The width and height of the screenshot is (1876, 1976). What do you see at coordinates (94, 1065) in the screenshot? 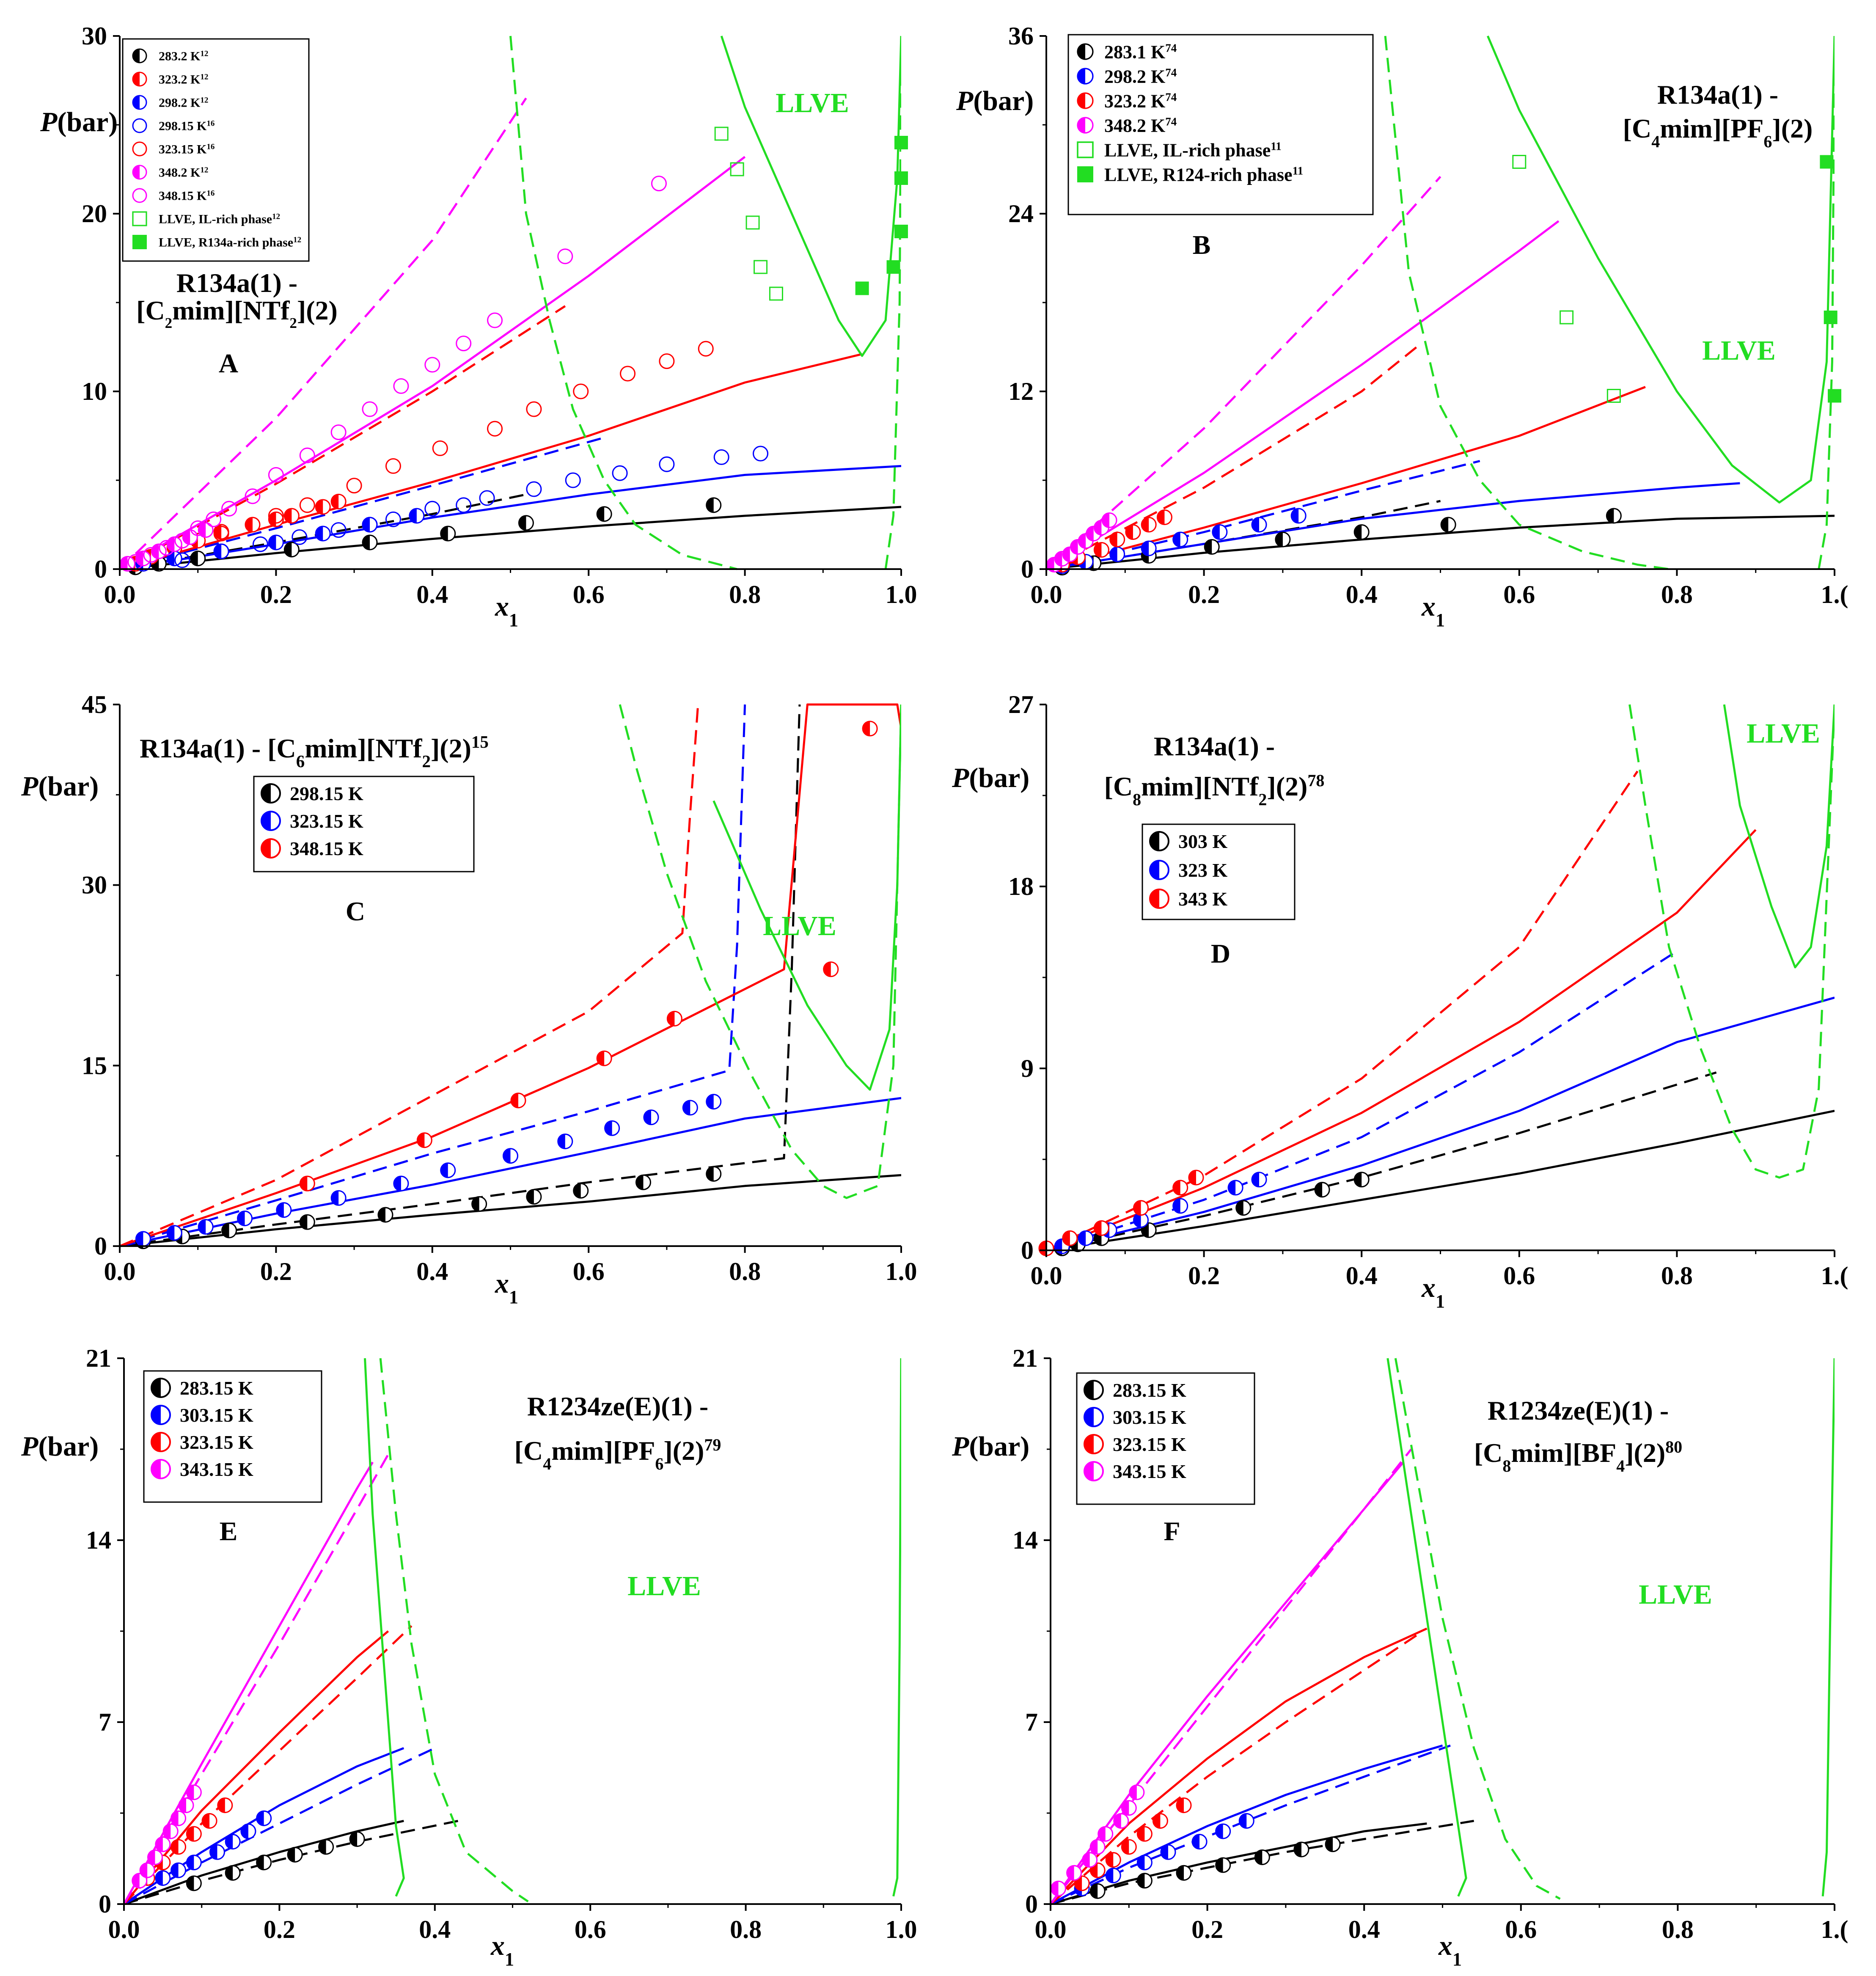
I see `ytick-label-C-1: 15` at bounding box center [94, 1065].